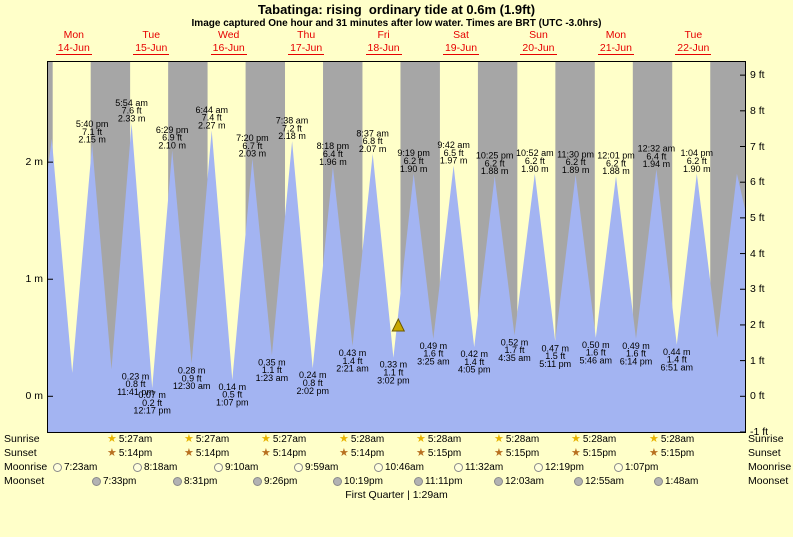  I want to click on moonrise-entry: 1:07pm, so click(636, 467).